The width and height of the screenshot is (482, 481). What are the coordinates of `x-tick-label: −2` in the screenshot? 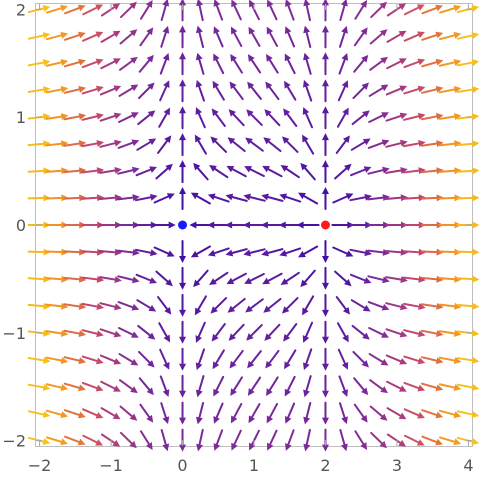 It's located at (40, 465).